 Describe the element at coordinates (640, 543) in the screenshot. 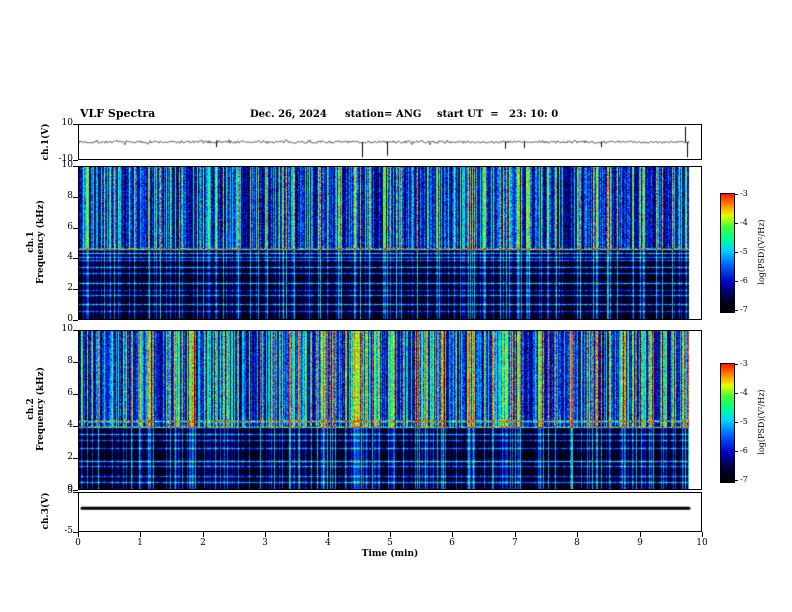

I see `x-tick-label: 9` at that location.